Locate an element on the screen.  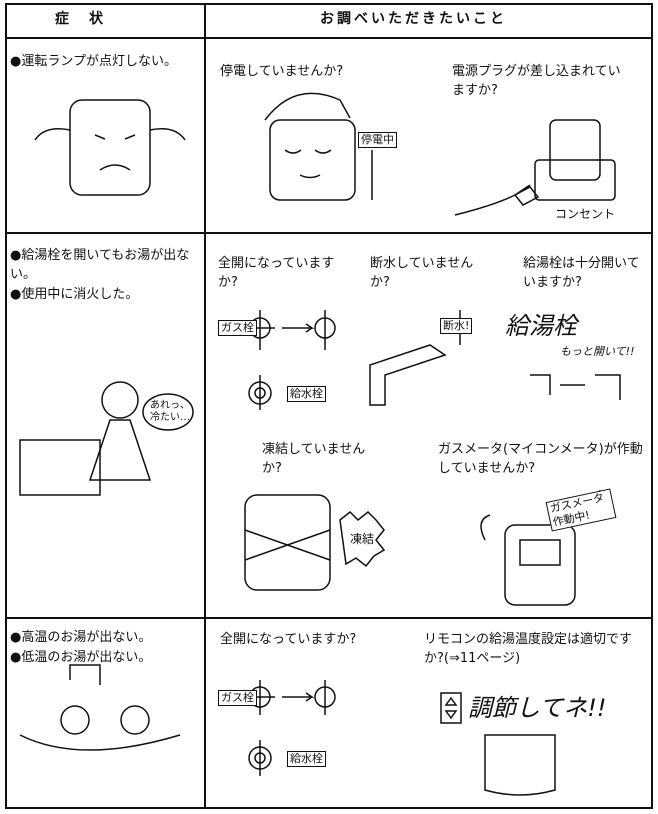
check: リモコンの給湯温度設定は適切ですか?(⇒11ページ) is located at coordinates (528, 649).